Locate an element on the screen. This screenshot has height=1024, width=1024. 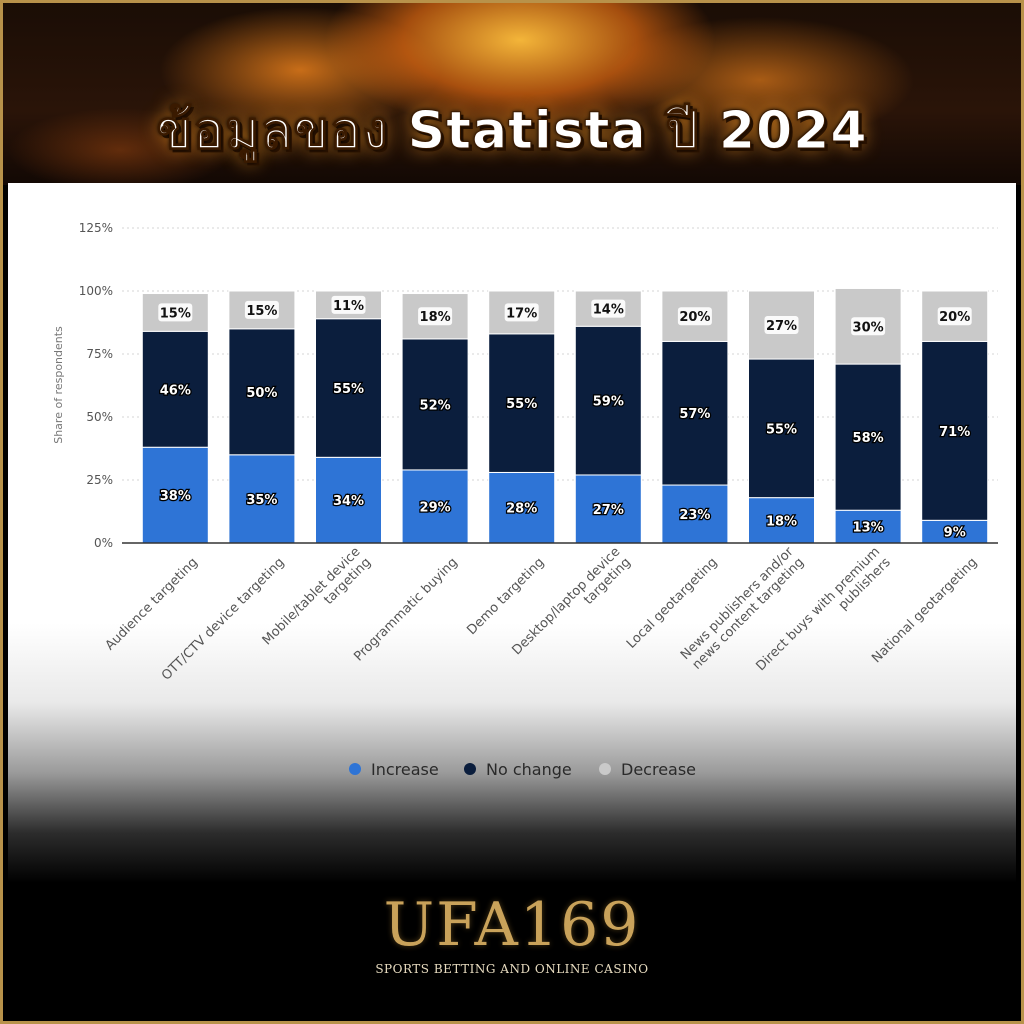
data-label: 57% is located at coordinates (694, 414).